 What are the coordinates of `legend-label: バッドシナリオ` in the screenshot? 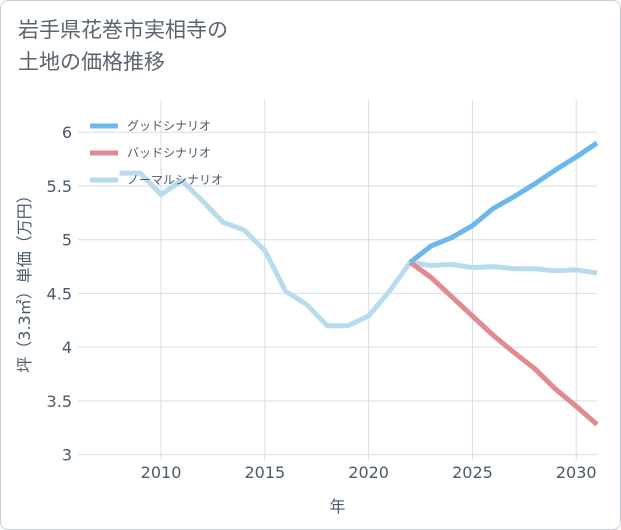 It's located at (169, 153).